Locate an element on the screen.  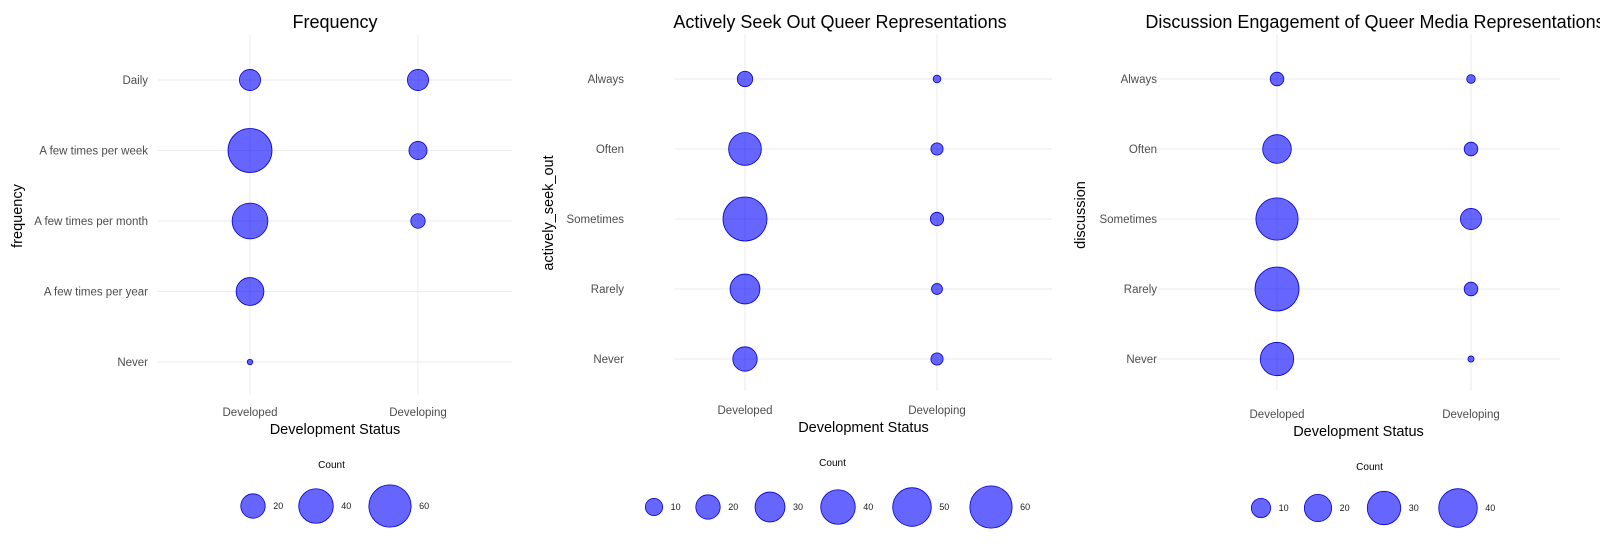
y-axis-title: discussion is located at coordinates (1081, 215).